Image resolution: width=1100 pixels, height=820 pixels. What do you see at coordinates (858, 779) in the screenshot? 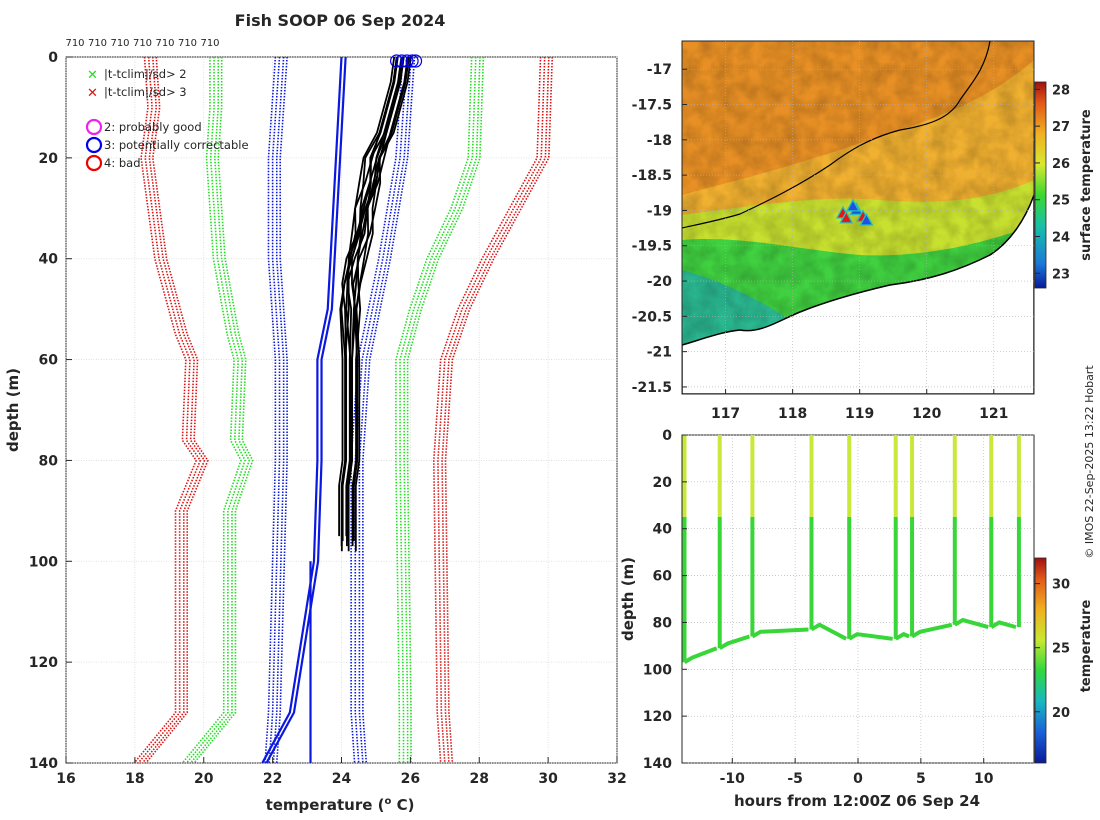
I see `x-tick-label: 0` at bounding box center [858, 779].